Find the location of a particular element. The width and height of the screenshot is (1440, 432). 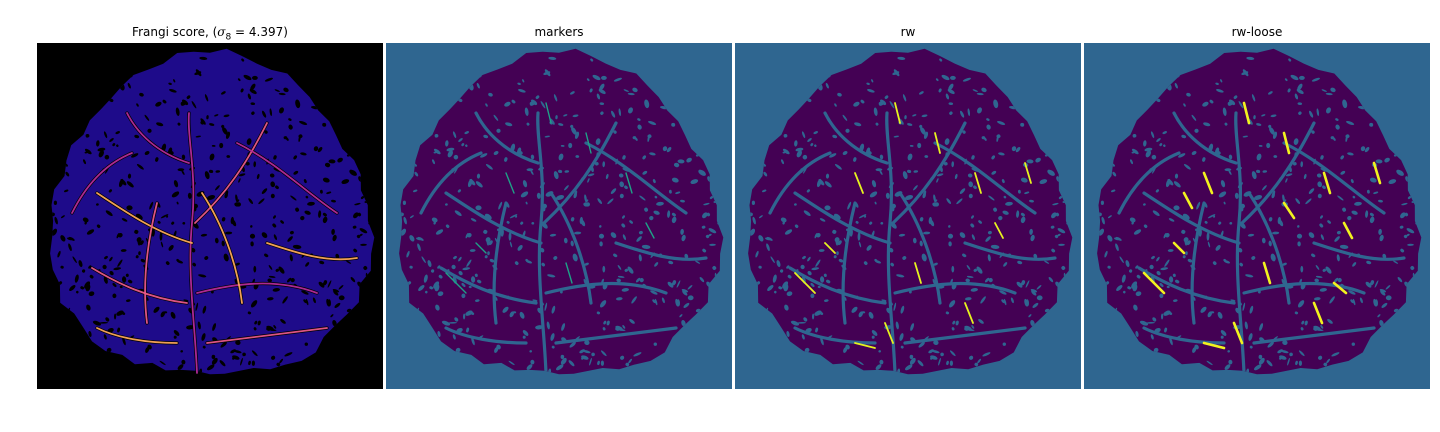

markers-panel-title: markers is located at coordinates (559, 32).